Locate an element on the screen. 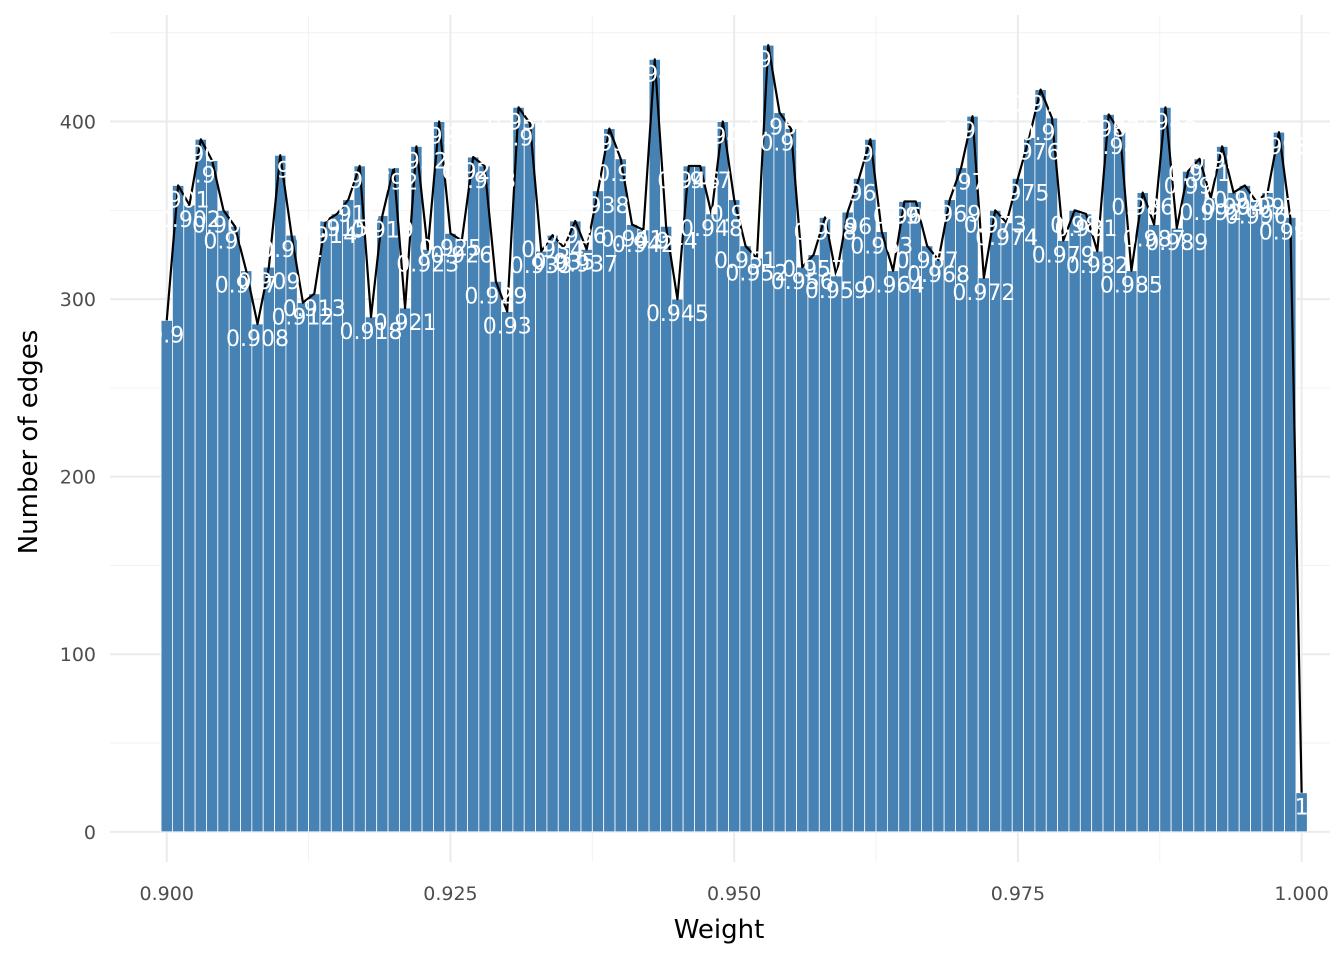  bar-weight-label: 0.959 is located at coordinates (836, 291).